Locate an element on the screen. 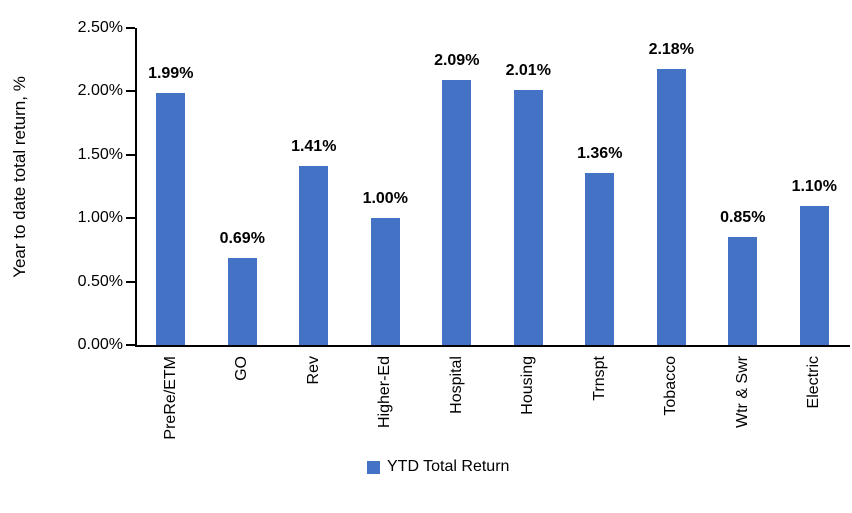 This screenshot has width=852, height=513. bar-value-label: 2.01% is located at coordinates (528, 71).